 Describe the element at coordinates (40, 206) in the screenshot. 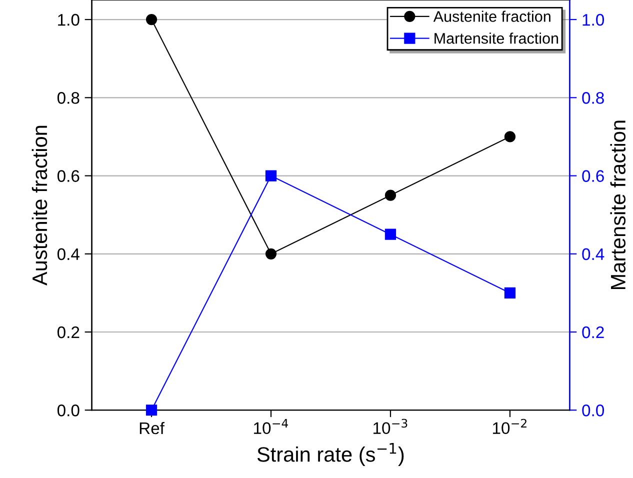

I see `y-axis-title: Austenite fraction` at that location.